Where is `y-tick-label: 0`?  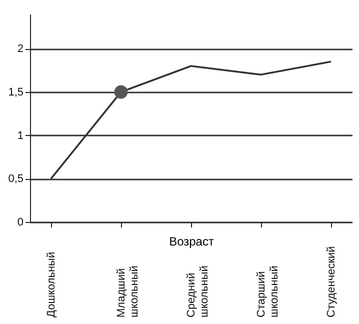
y-tick-label: 0 is located at coordinates (20, 222).